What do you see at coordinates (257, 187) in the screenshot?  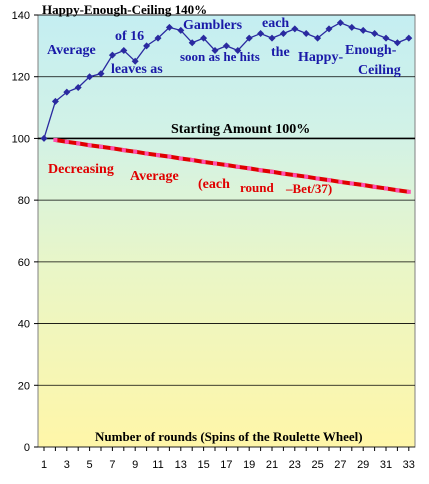 I see `annotation: round` at bounding box center [257, 187].